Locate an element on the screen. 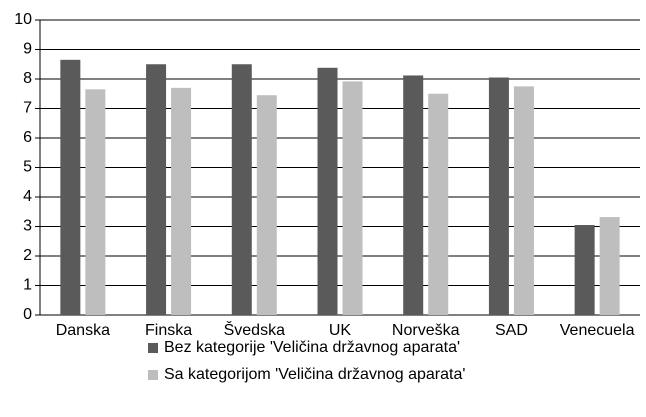 The height and width of the screenshot is (417, 646). y-tick-label: 0 is located at coordinates (27, 314).